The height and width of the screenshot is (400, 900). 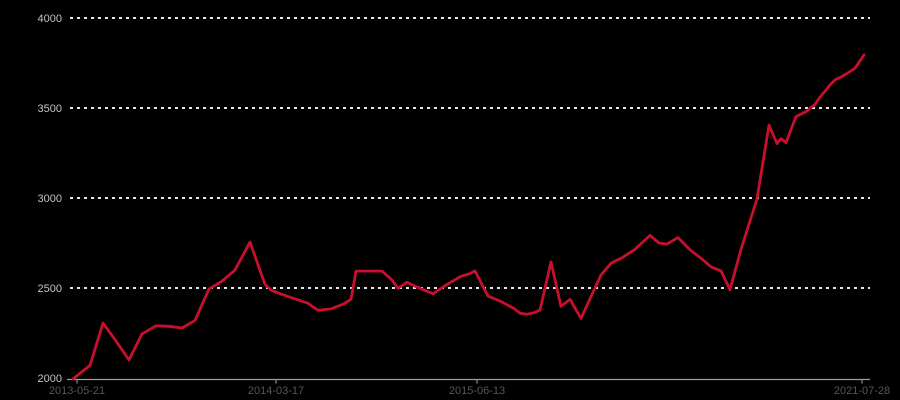 I want to click on y-tick-label-3000: 3000, so click(x=50, y=199).